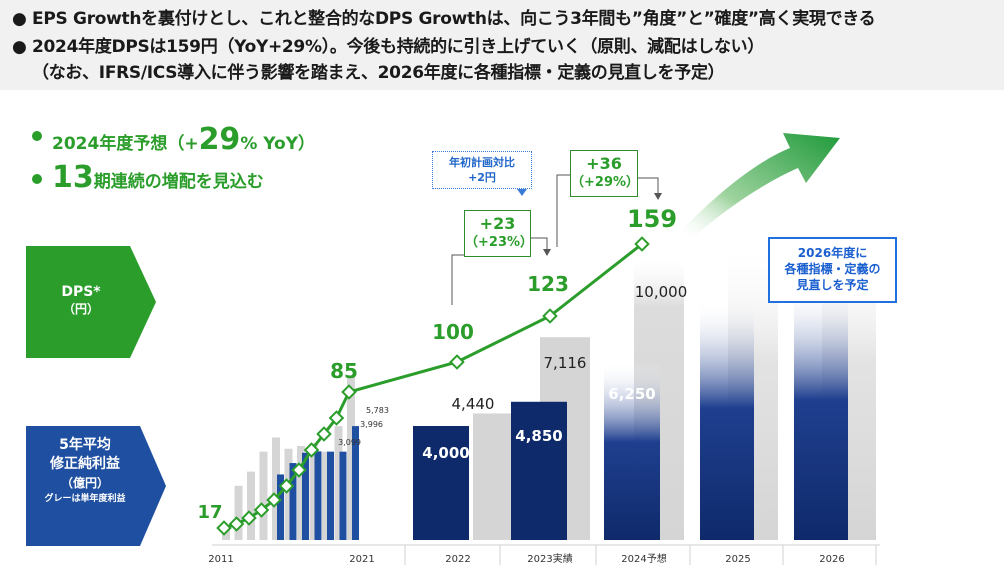  I want to click on key-point-consecutive: 13期連続の増配を見込む, so click(148, 177).